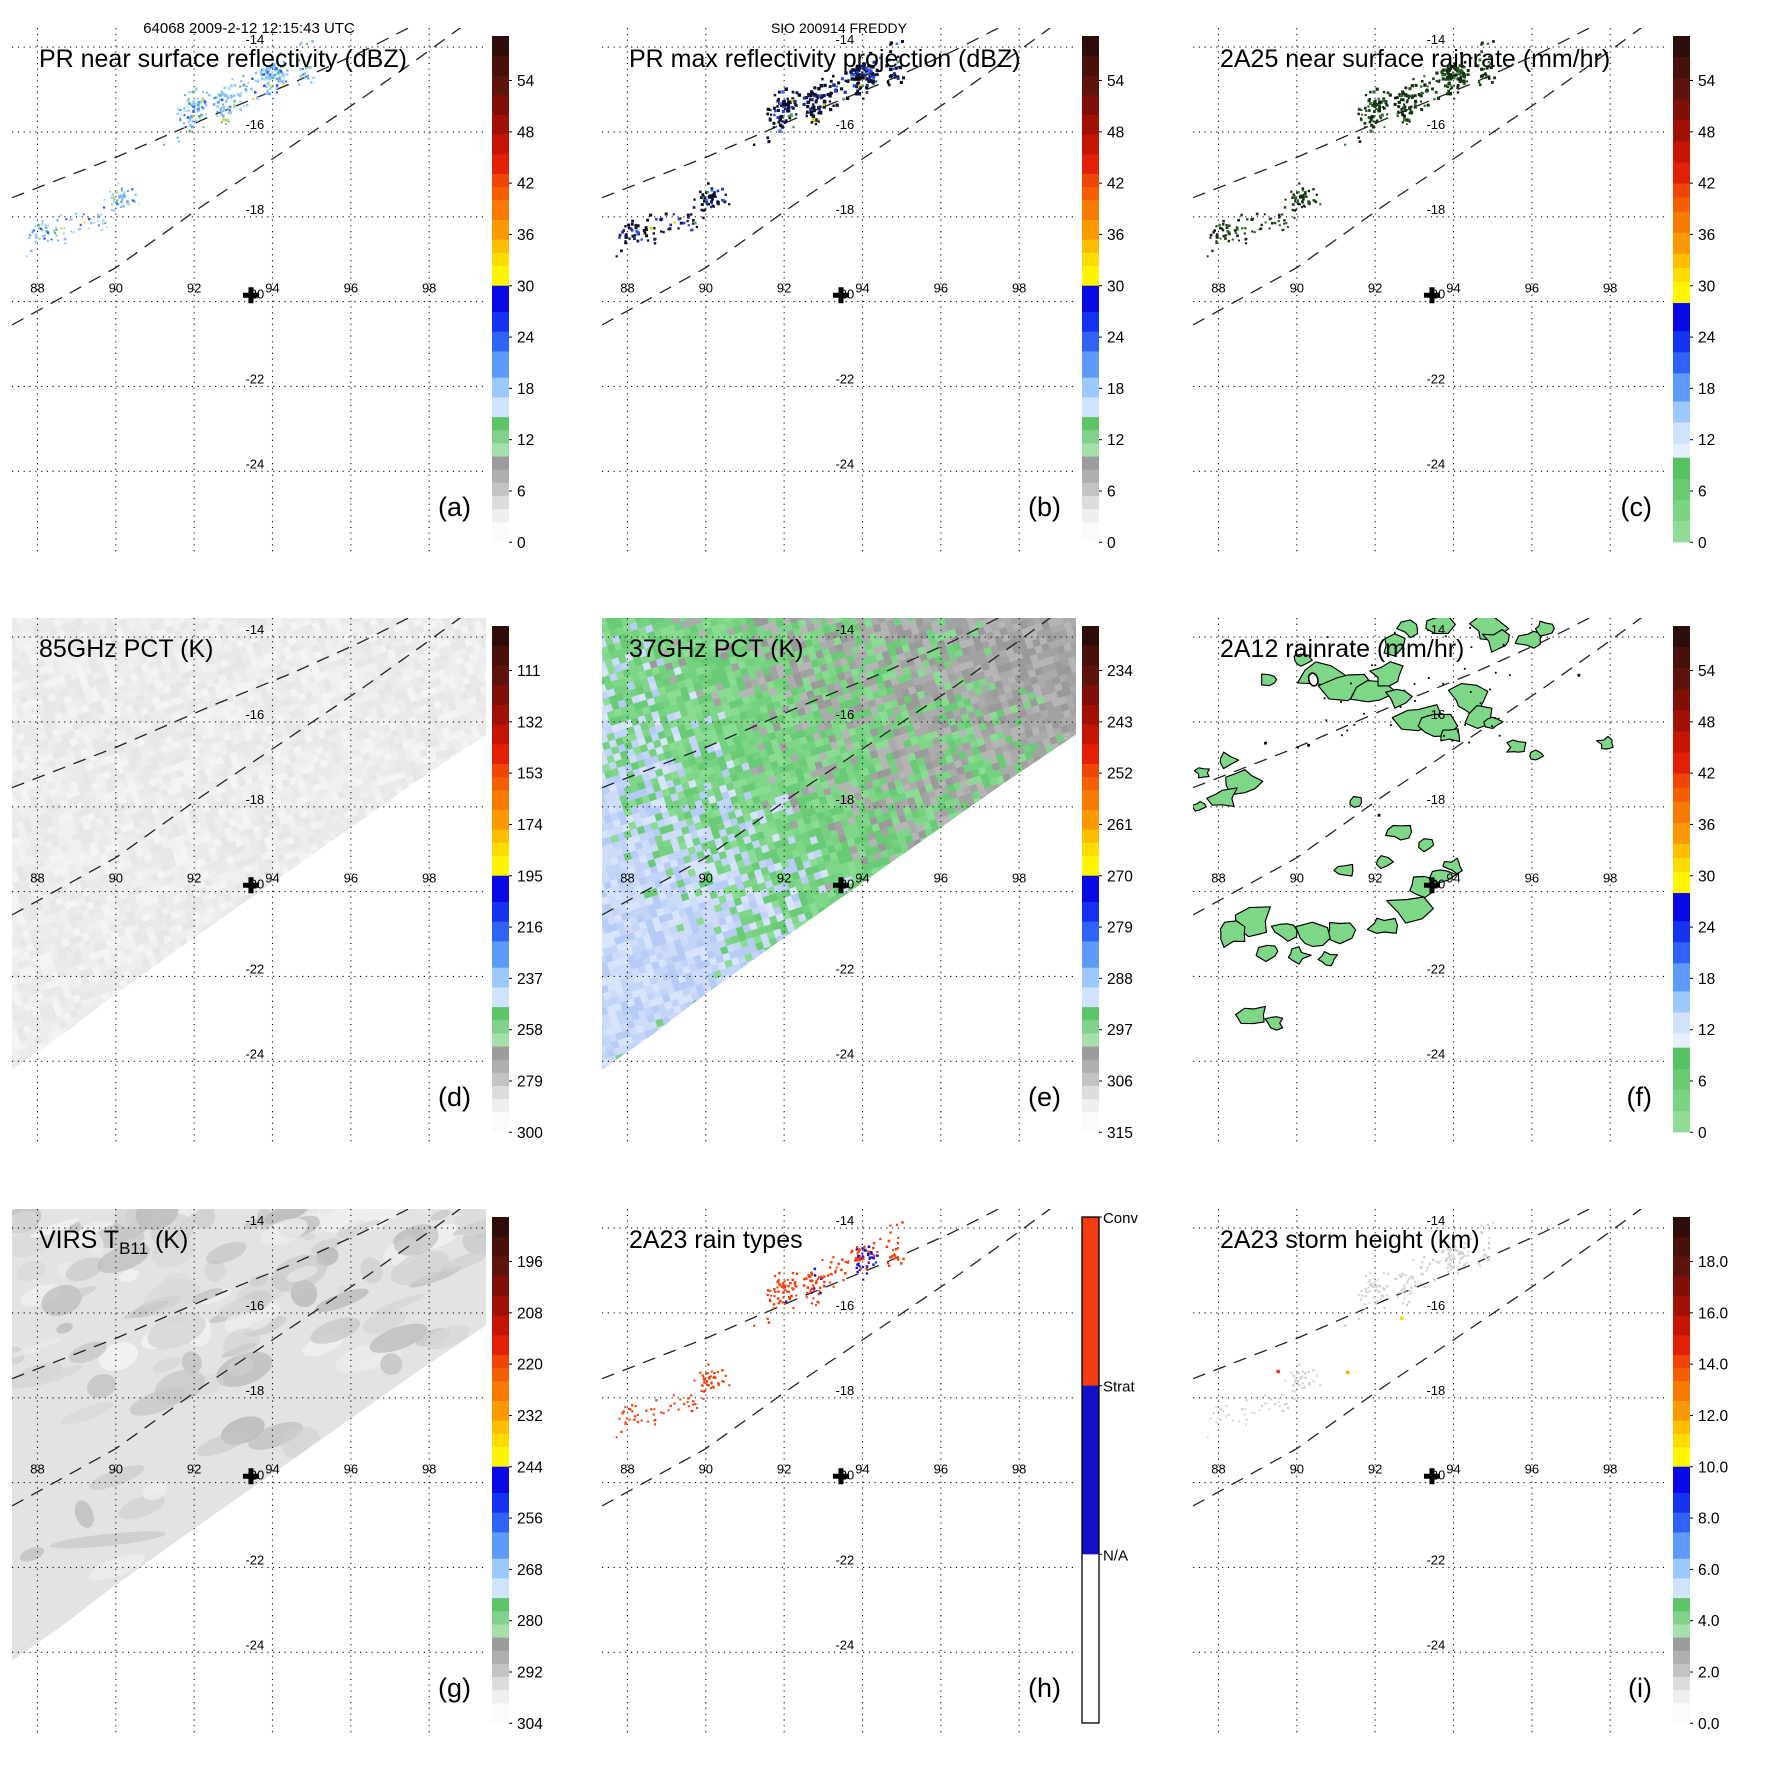 This screenshot has width=1771, height=1771. Describe the element at coordinates (839, 844) in the screenshot. I see `data-layer-swath-mosaic` at that location.